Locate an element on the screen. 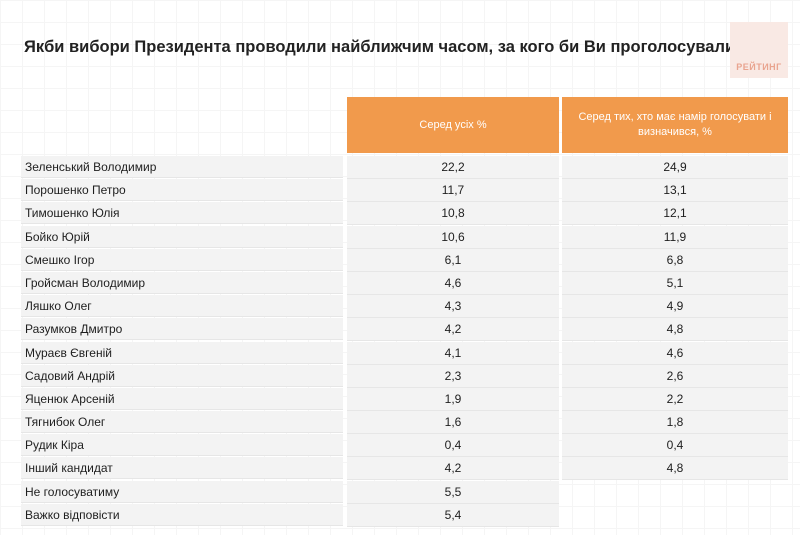  candidate-name: Не голосуватиму is located at coordinates (182, 491).